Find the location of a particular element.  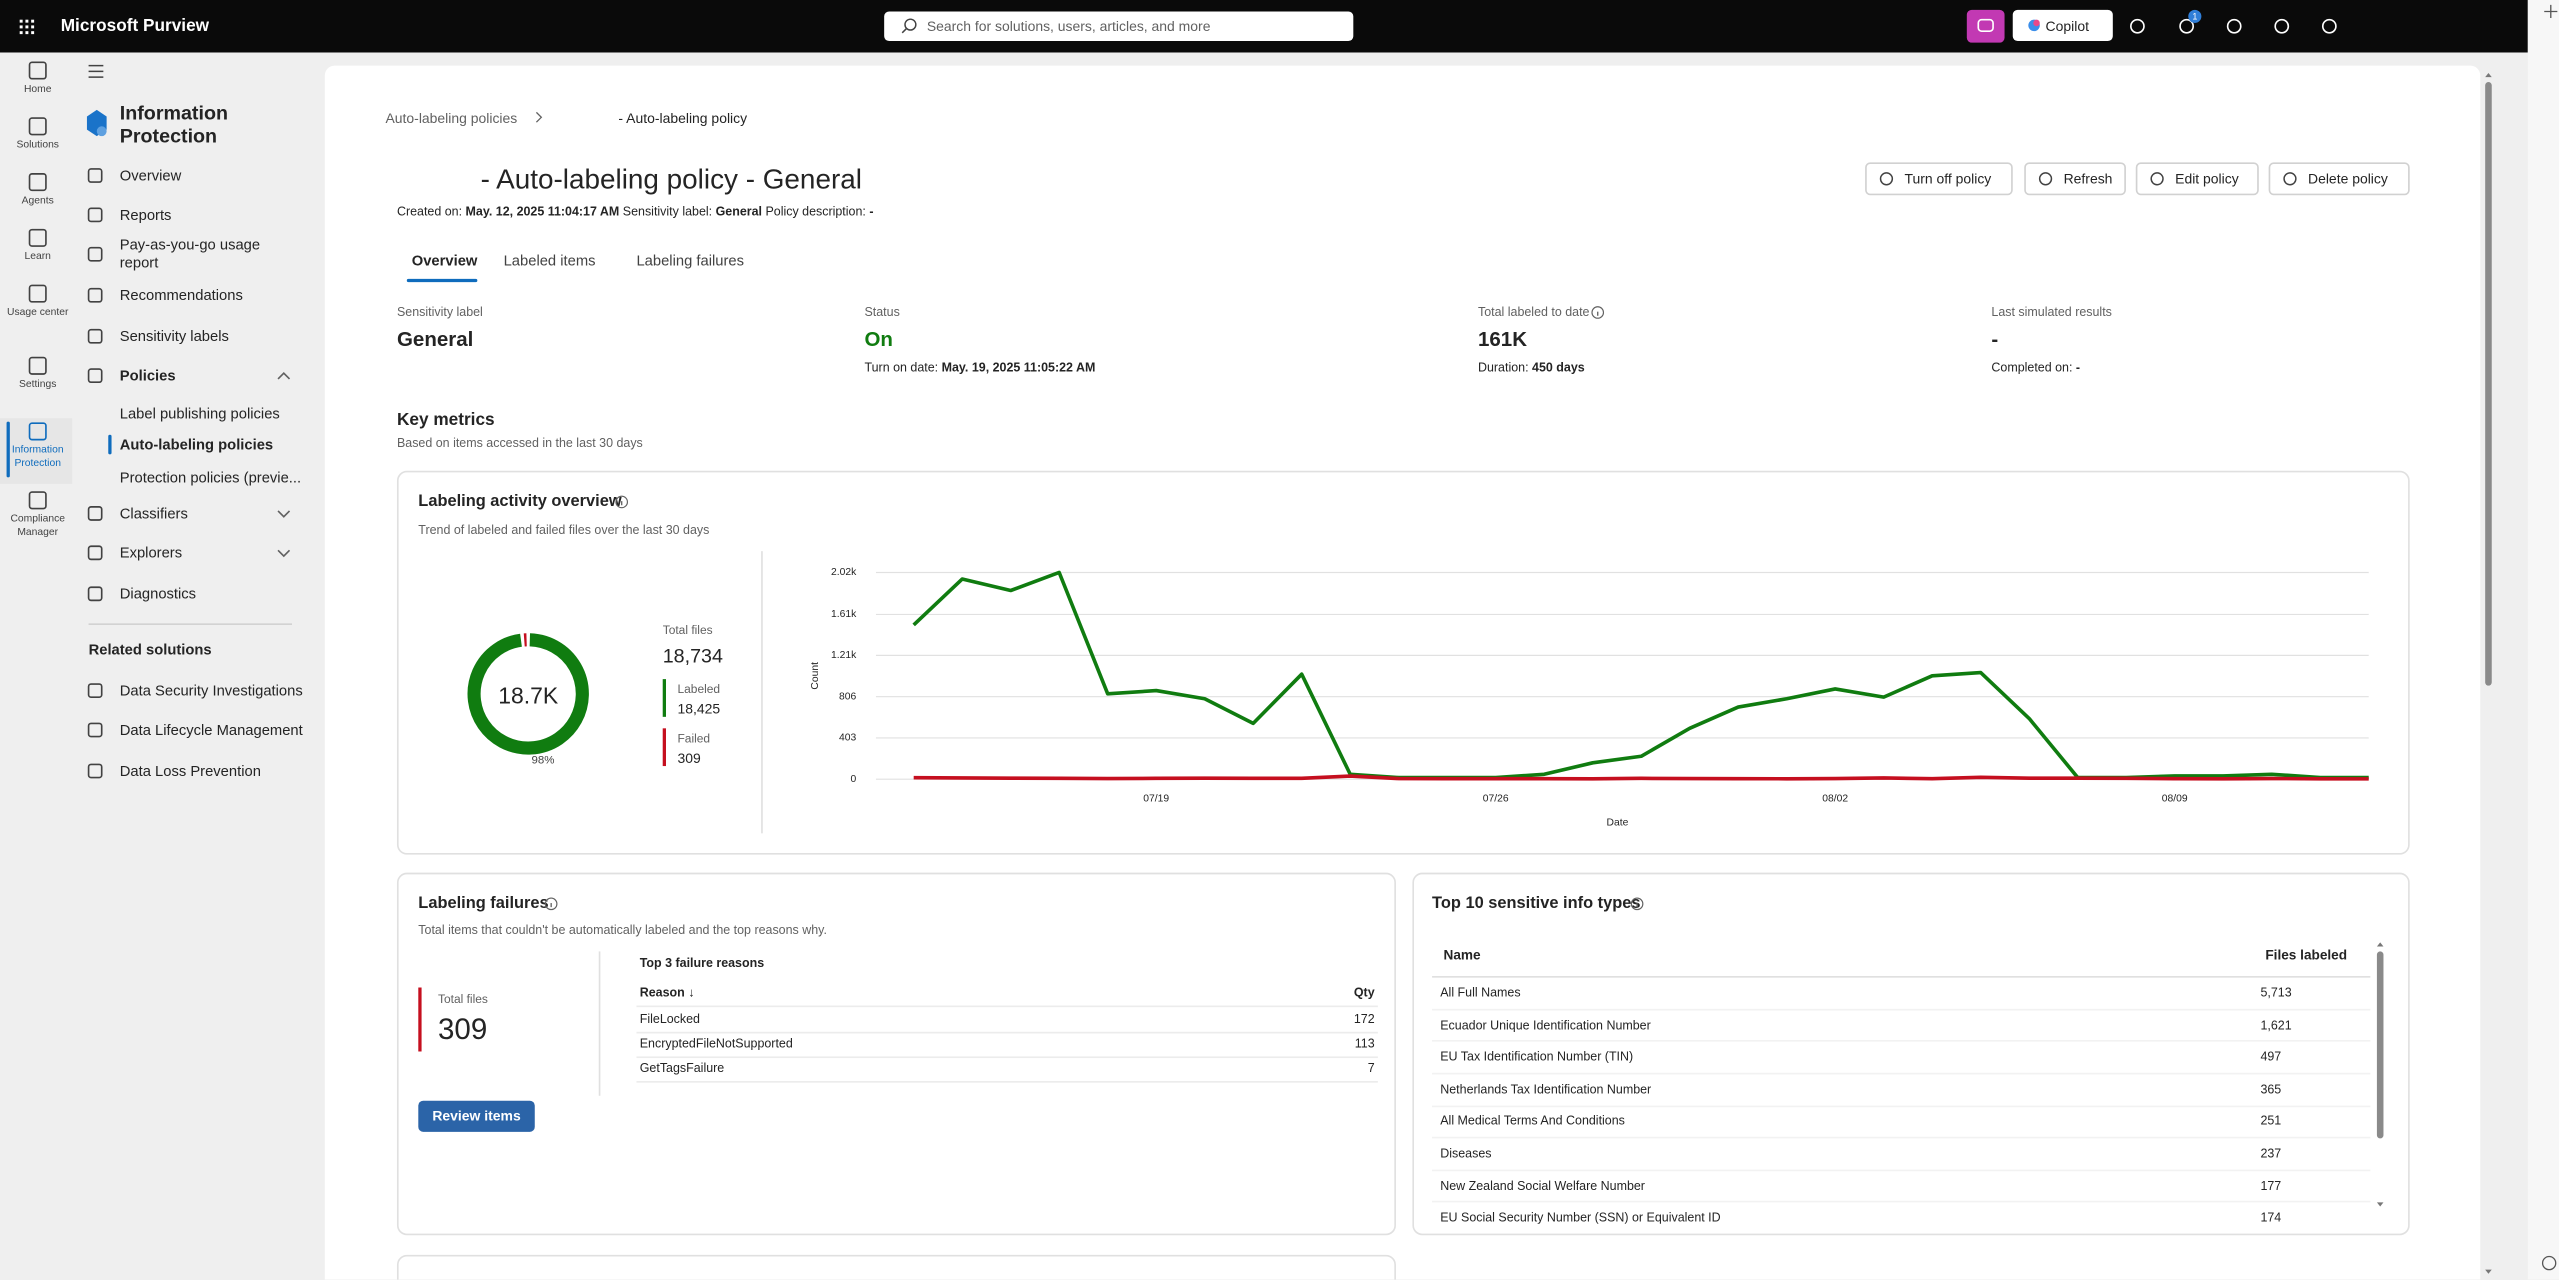

nav-item: Diagnostics is located at coordinates (158, 594).